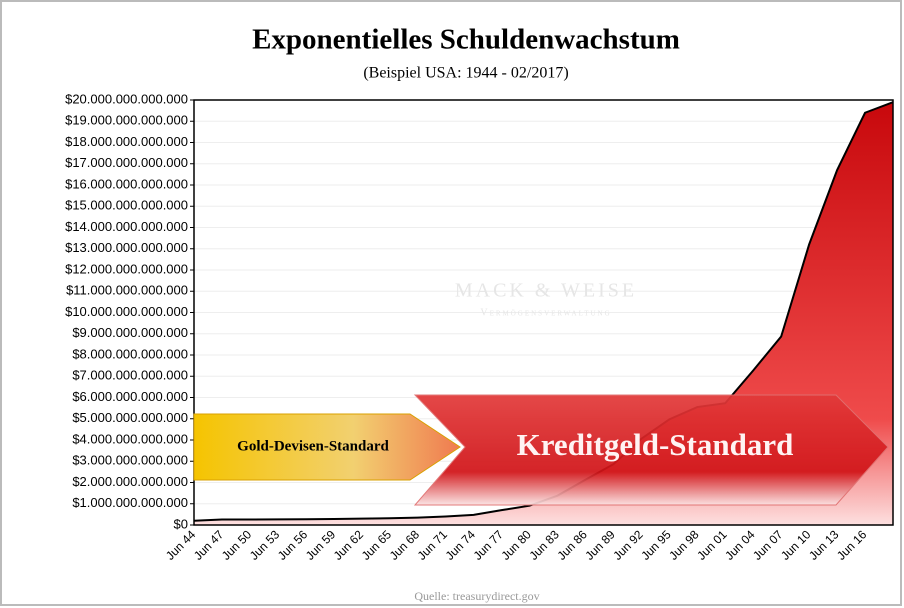 The width and height of the screenshot is (904, 608). What do you see at coordinates (126, 247) in the screenshot?
I see `y-tick-label: $13.000.000.000.000` at bounding box center [126, 247].